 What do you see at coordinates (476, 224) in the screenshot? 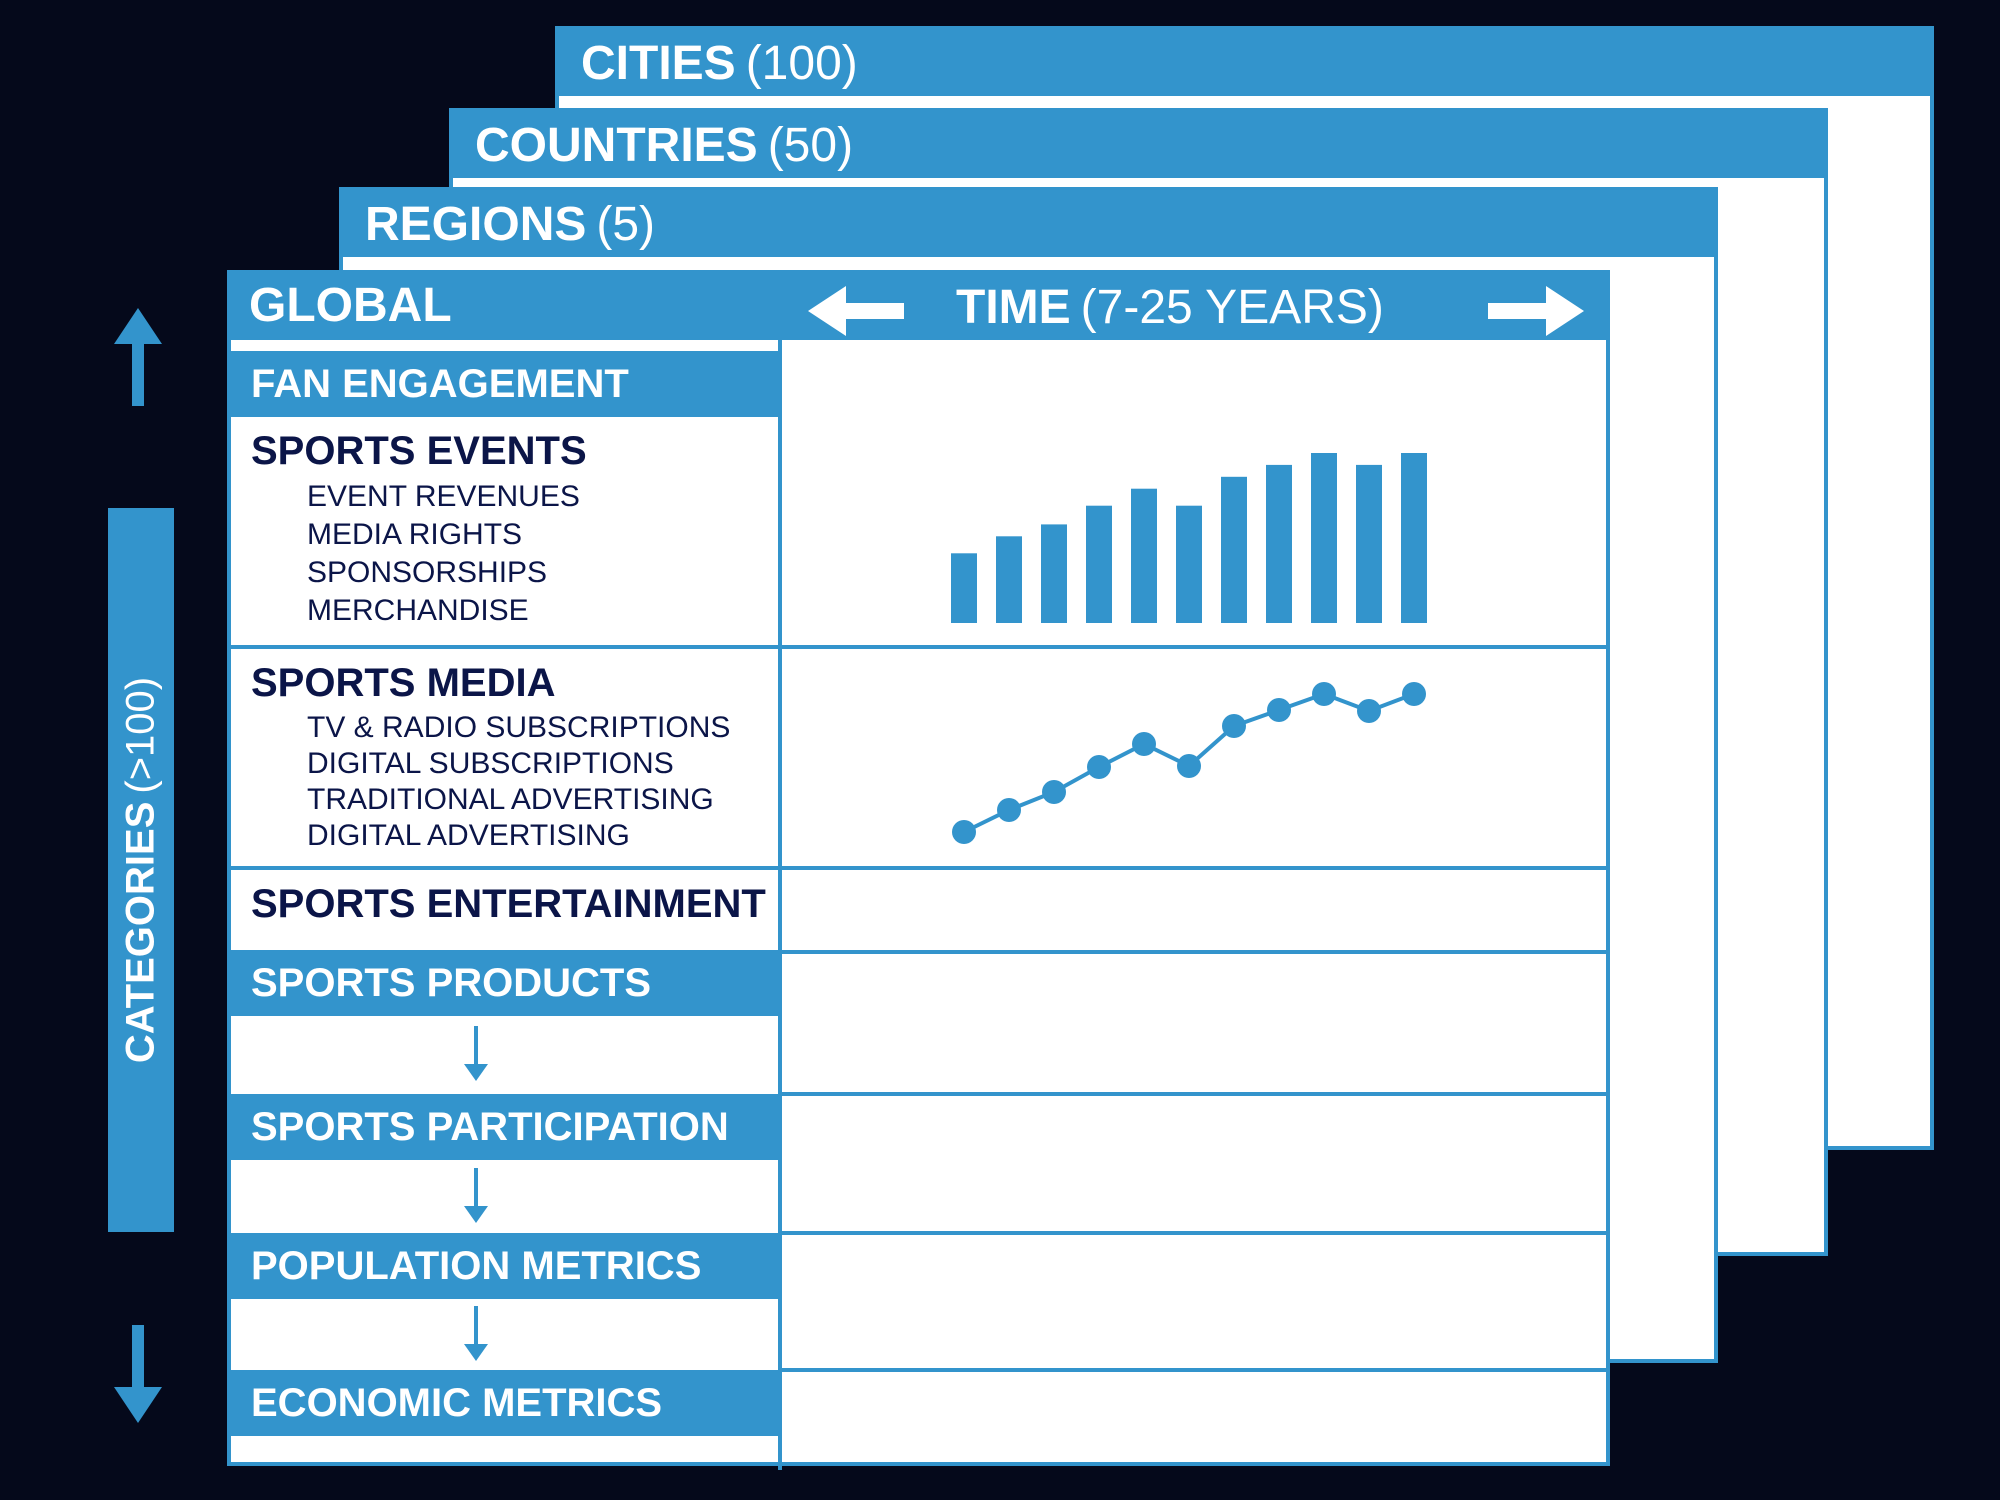
I see `regions-label: REGIONS` at bounding box center [476, 224].